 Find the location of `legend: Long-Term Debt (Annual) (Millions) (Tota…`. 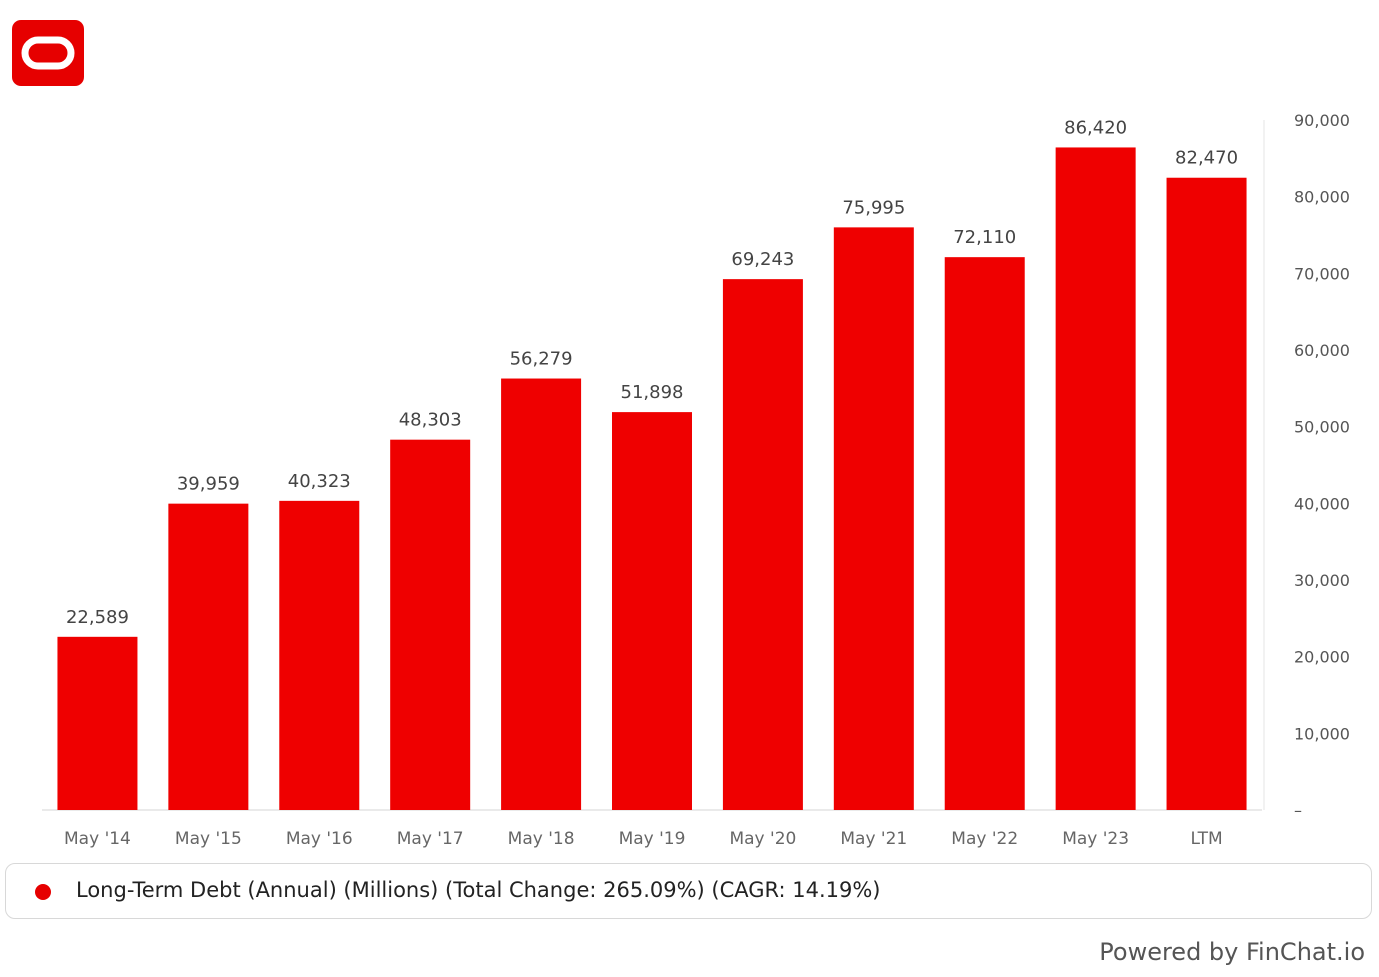

legend: Long-Term Debt (Annual) (Millions) (Tota… is located at coordinates (688, 891).